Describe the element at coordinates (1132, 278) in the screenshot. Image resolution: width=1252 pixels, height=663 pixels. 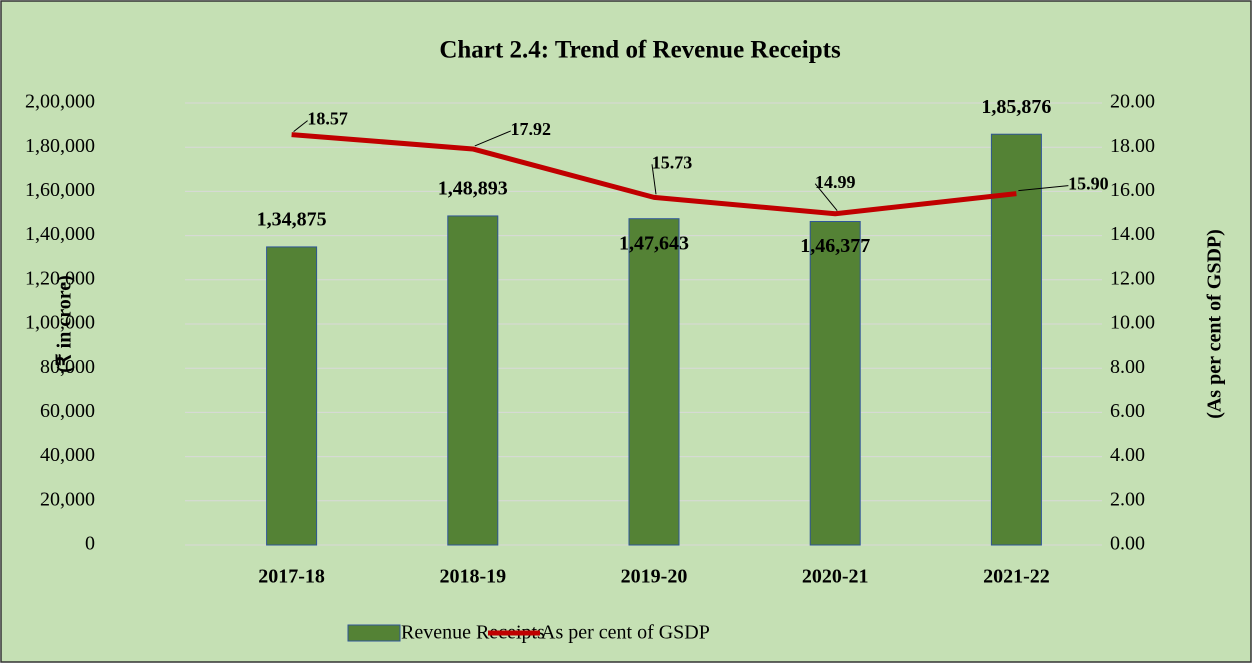
I see `y2-tick-label: 12.00` at that location.